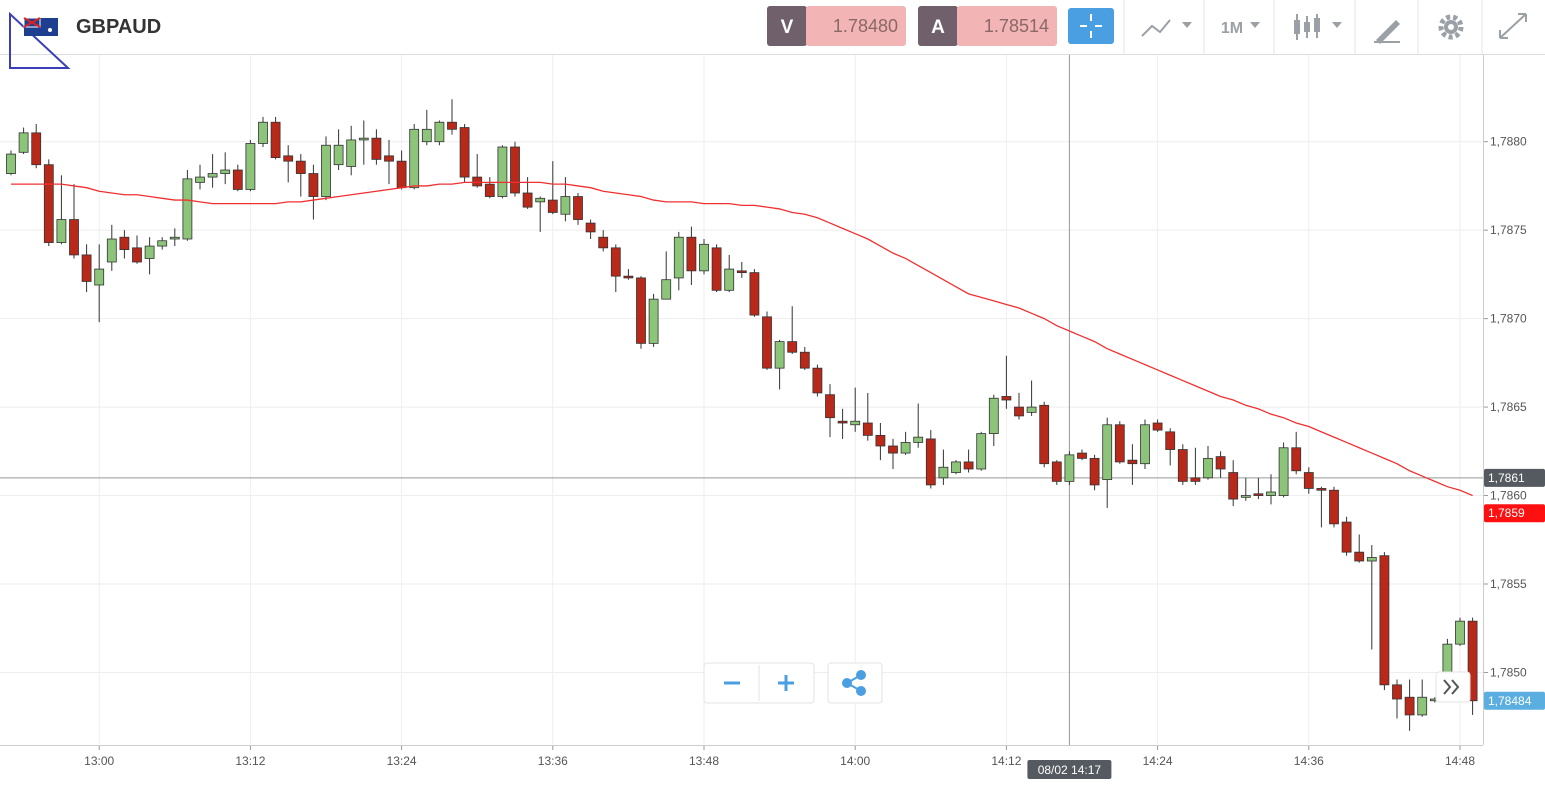  I want to click on crosshair-time-box, so click(1069, 769).